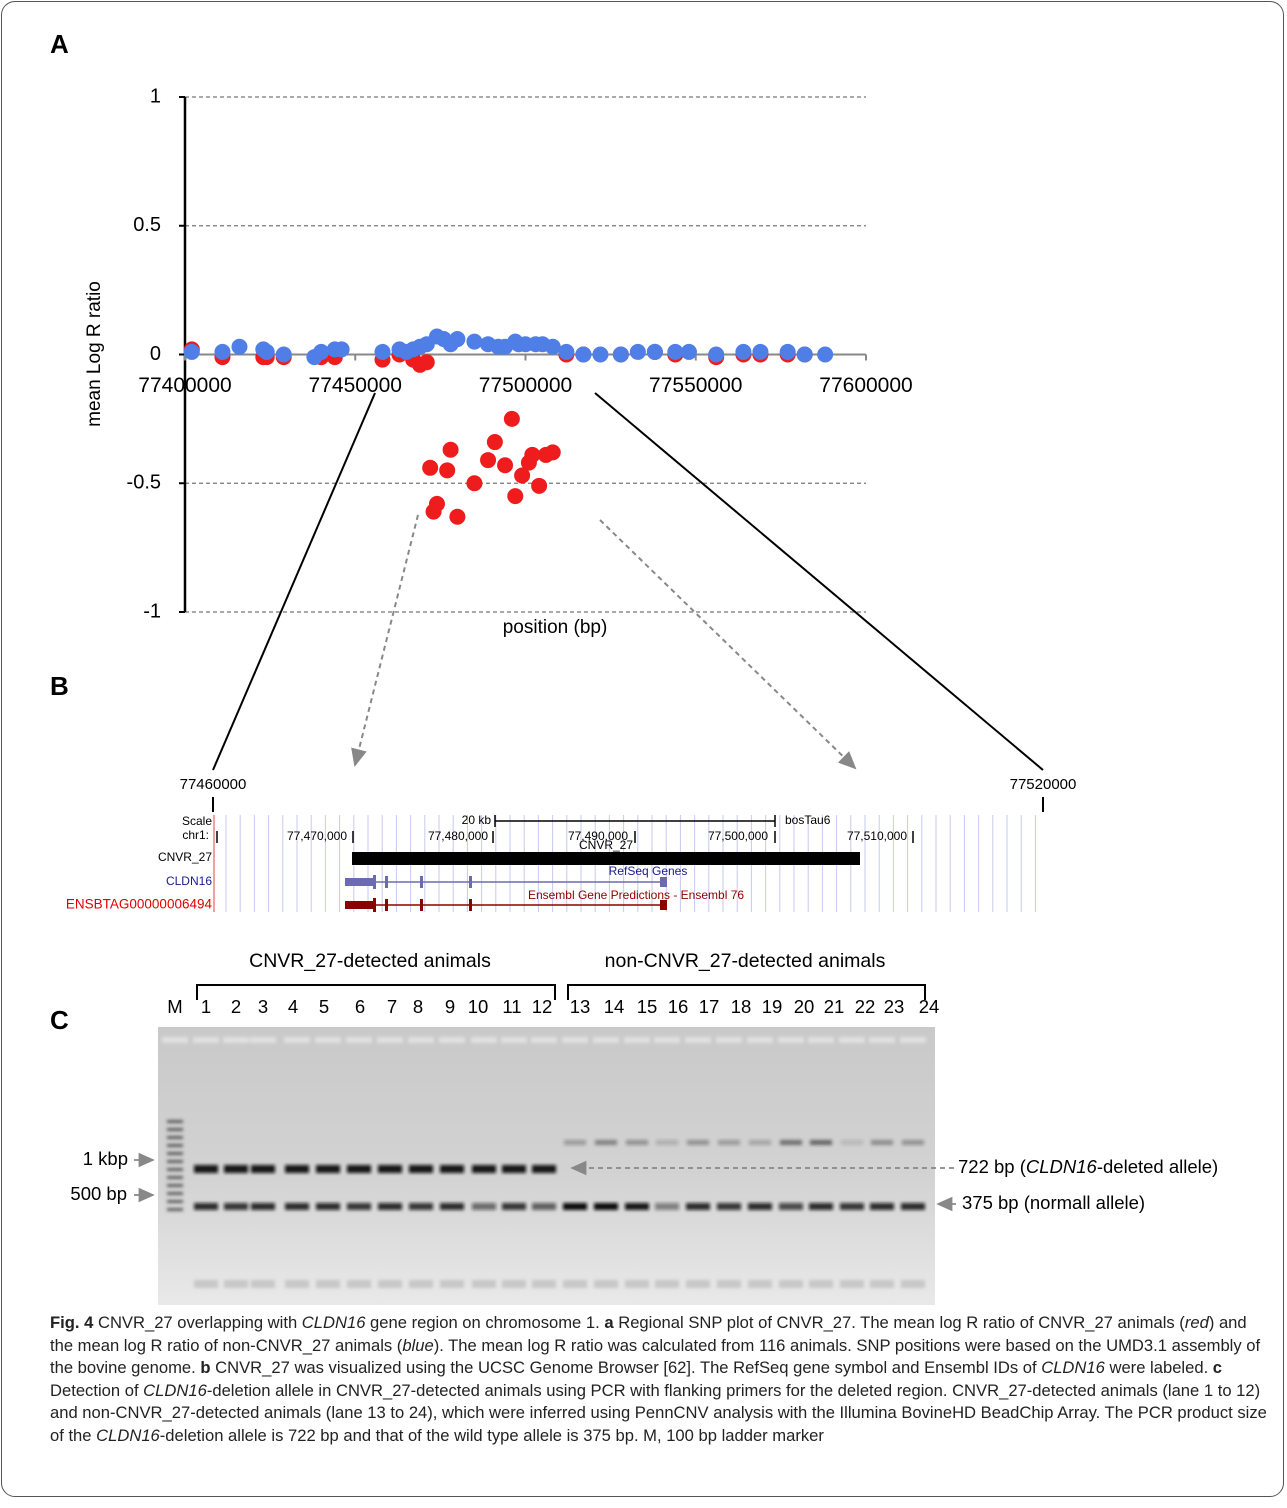 This screenshot has height=1508, width=1287. What do you see at coordinates (511, 1006) in the screenshot?
I see `lane-label: 11` at bounding box center [511, 1006].